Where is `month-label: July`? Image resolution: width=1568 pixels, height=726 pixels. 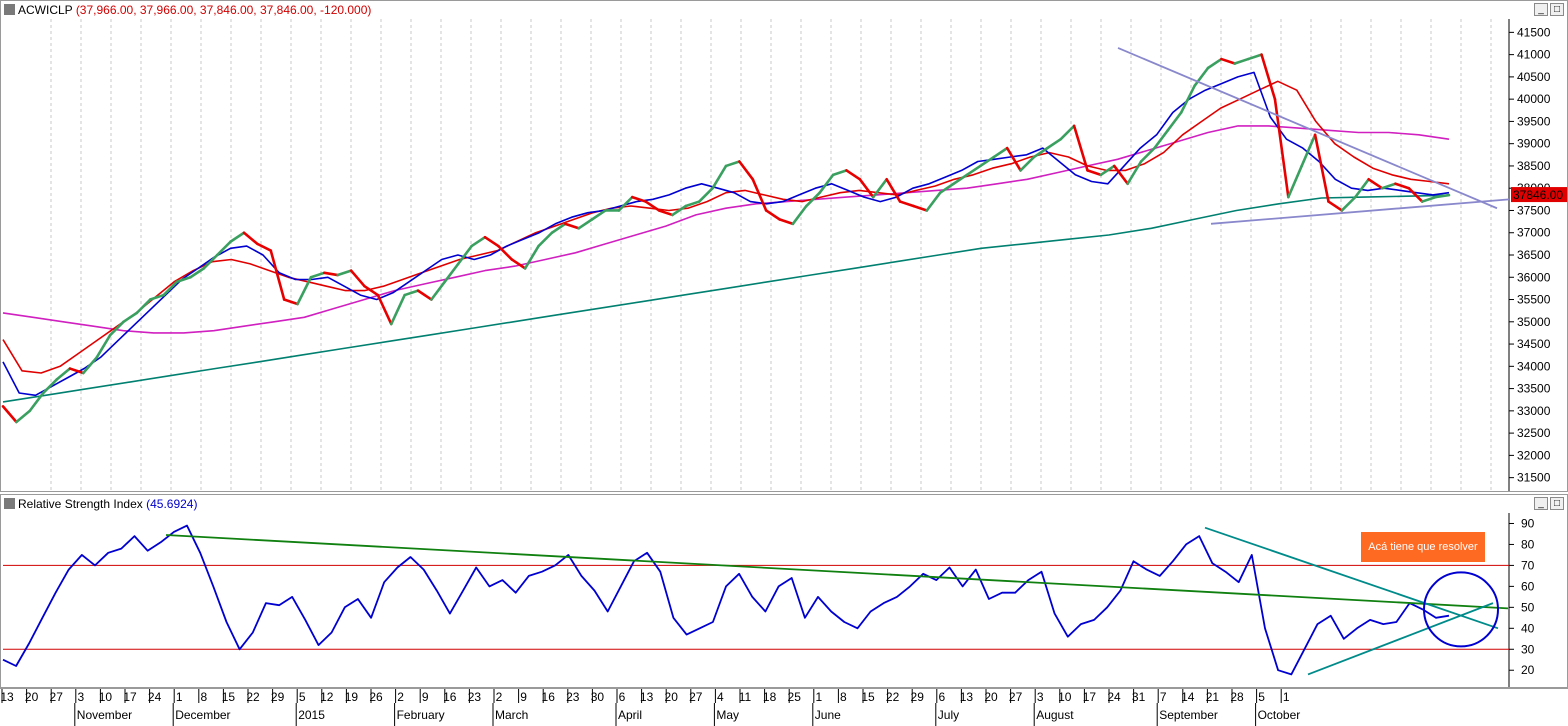
month-label: July is located at coordinates (948, 715).